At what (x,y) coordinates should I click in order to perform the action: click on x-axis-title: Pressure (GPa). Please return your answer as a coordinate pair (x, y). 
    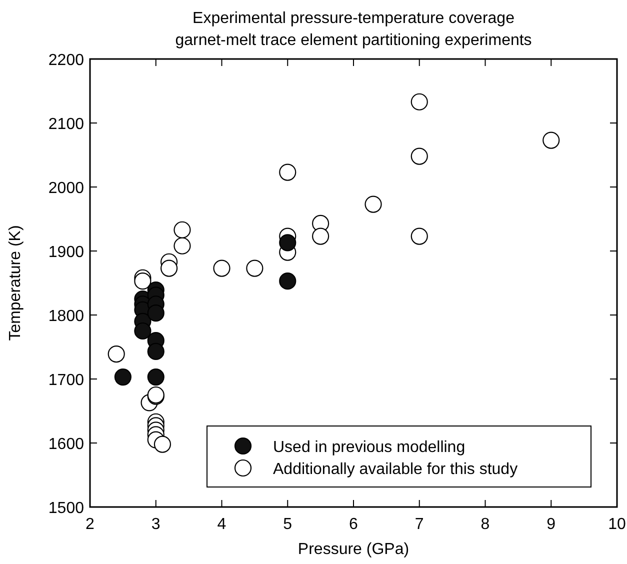
    Looking at the image, I should click on (354, 549).